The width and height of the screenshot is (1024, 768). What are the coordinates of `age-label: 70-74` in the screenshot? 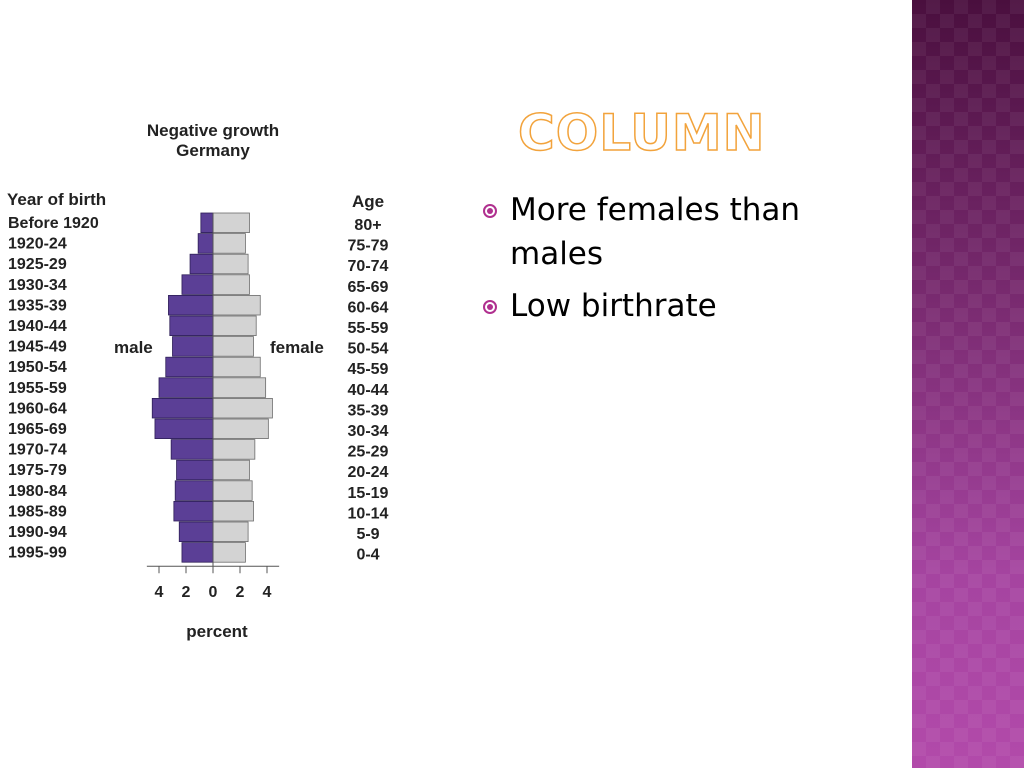 It's located at (368, 266).